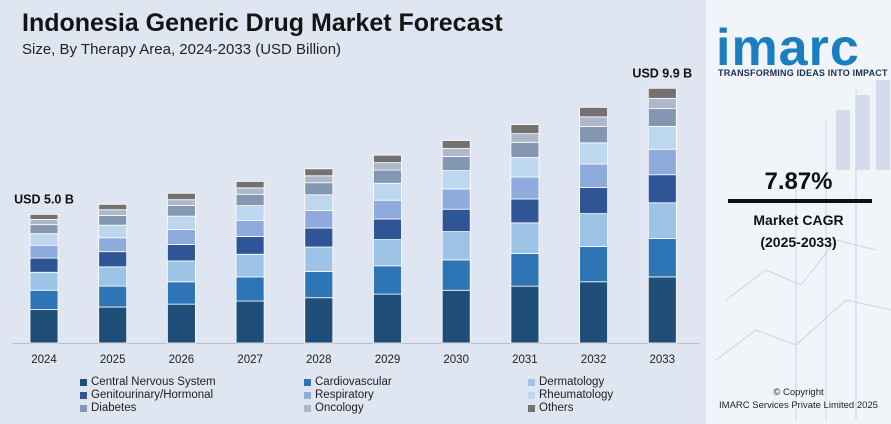  What do you see at coordinates (44, 199) in the screenshot?
I see `total-value-label: USD 5.0 B` at bounding box center [44, 199].